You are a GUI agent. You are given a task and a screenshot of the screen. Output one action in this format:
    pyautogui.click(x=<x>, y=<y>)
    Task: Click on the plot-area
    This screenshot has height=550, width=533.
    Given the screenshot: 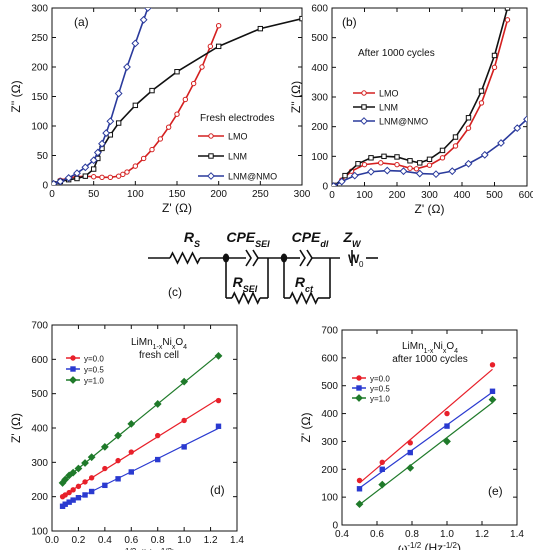 What is the action you would take?
    pyautogui.click(x=426, y=435)
    